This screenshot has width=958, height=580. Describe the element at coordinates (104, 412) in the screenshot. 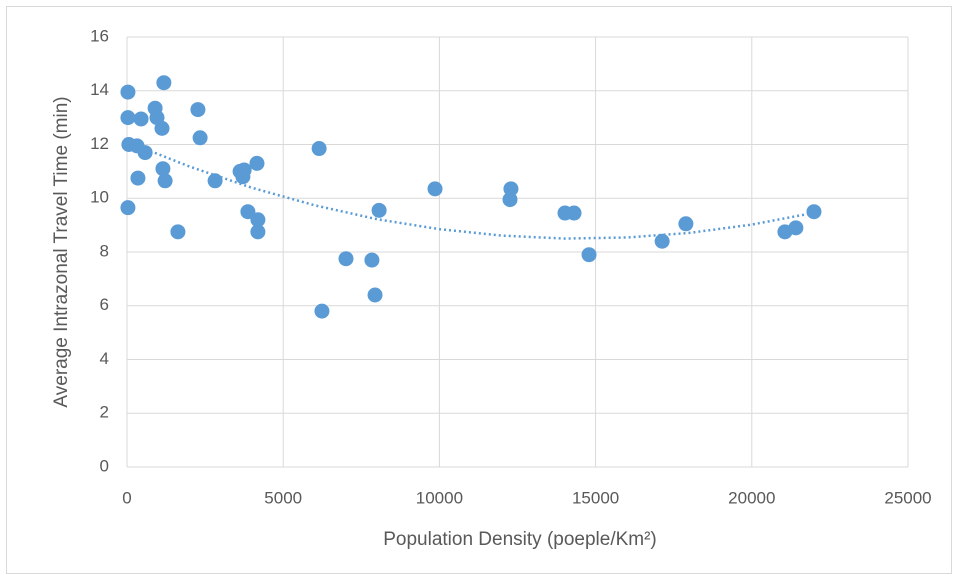

I see `y-tick-label: 2` at that location.